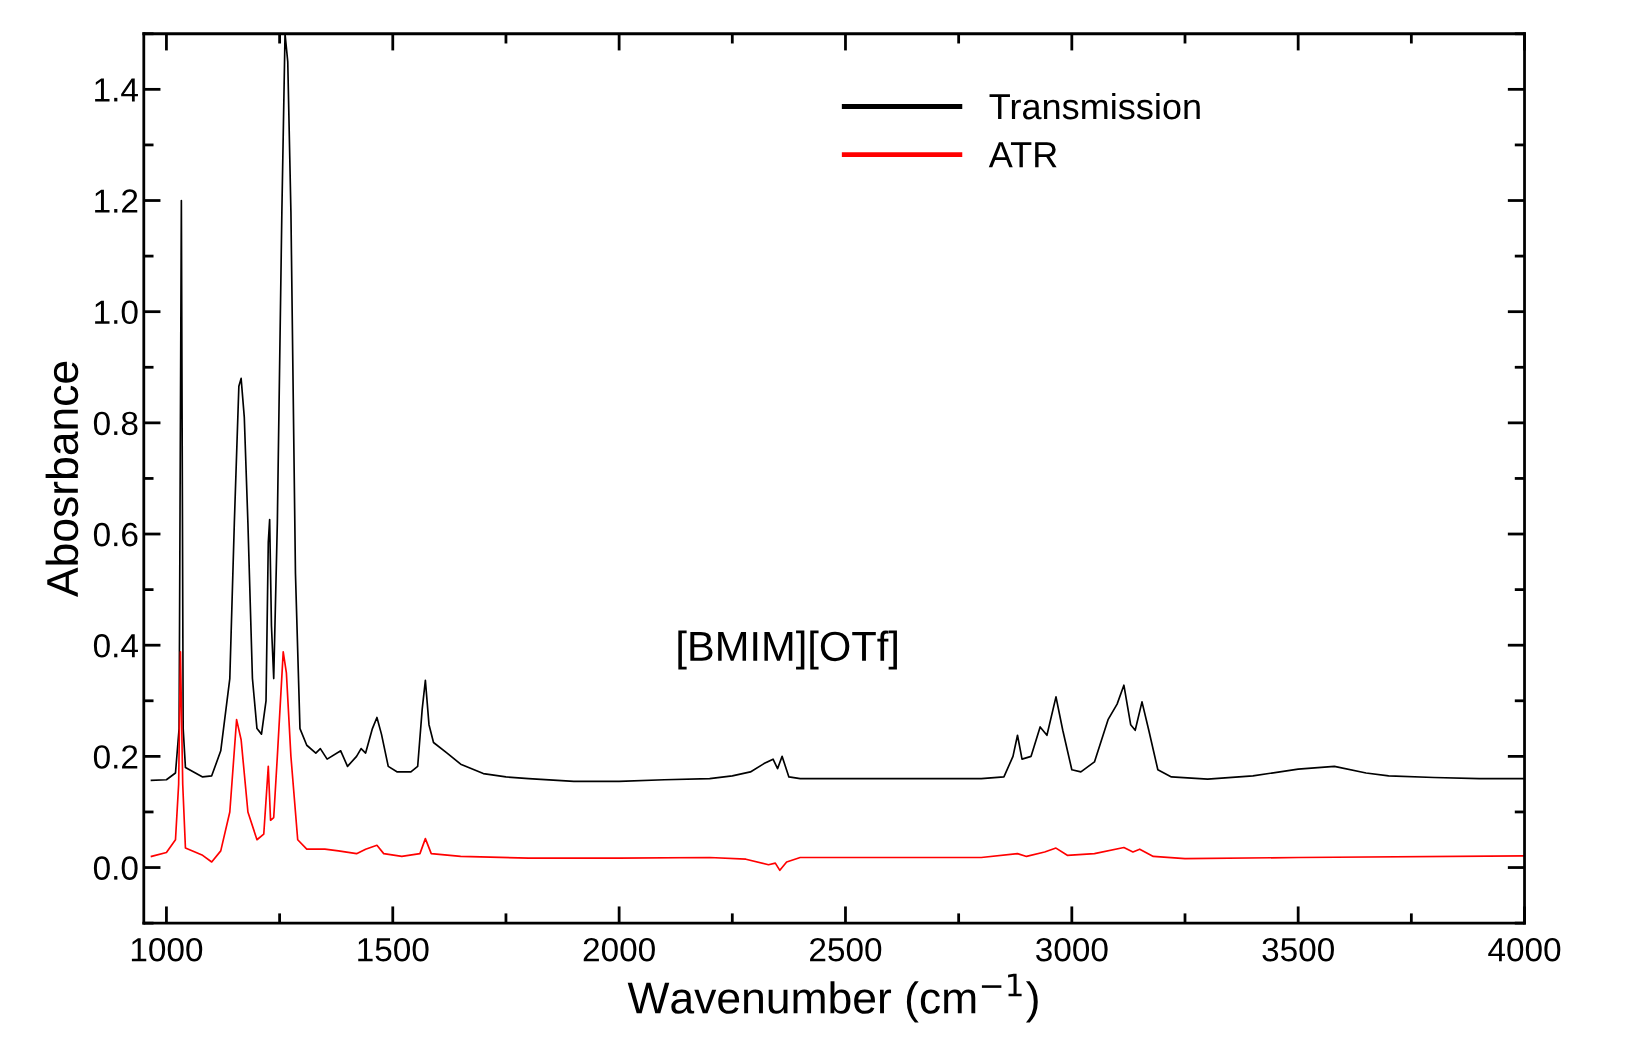 This screenshot has width=1634, height=1055. I want to click on x-tick-label: 3500, so click(1298, 949).